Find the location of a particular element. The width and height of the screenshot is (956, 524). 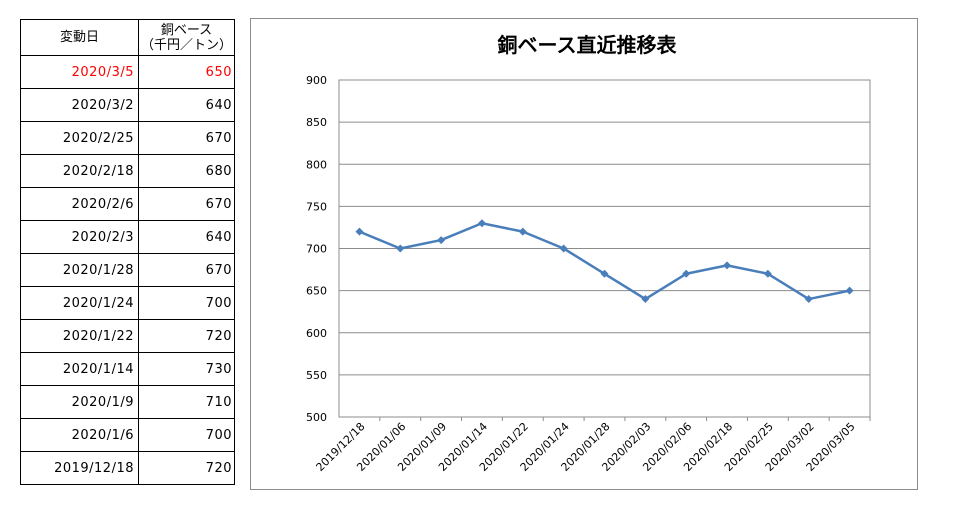

table-row: 2020/1/22 720 is located at coordinates (127, 336).